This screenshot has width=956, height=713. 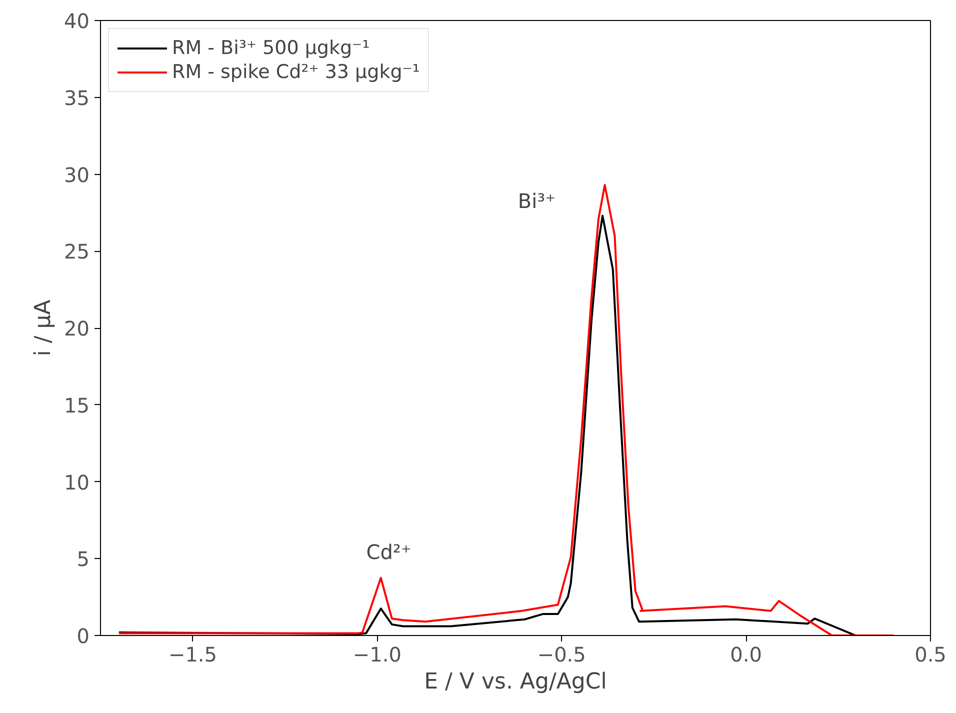 I want to click on y-tick-label: 25, so click(x=77, y=252).